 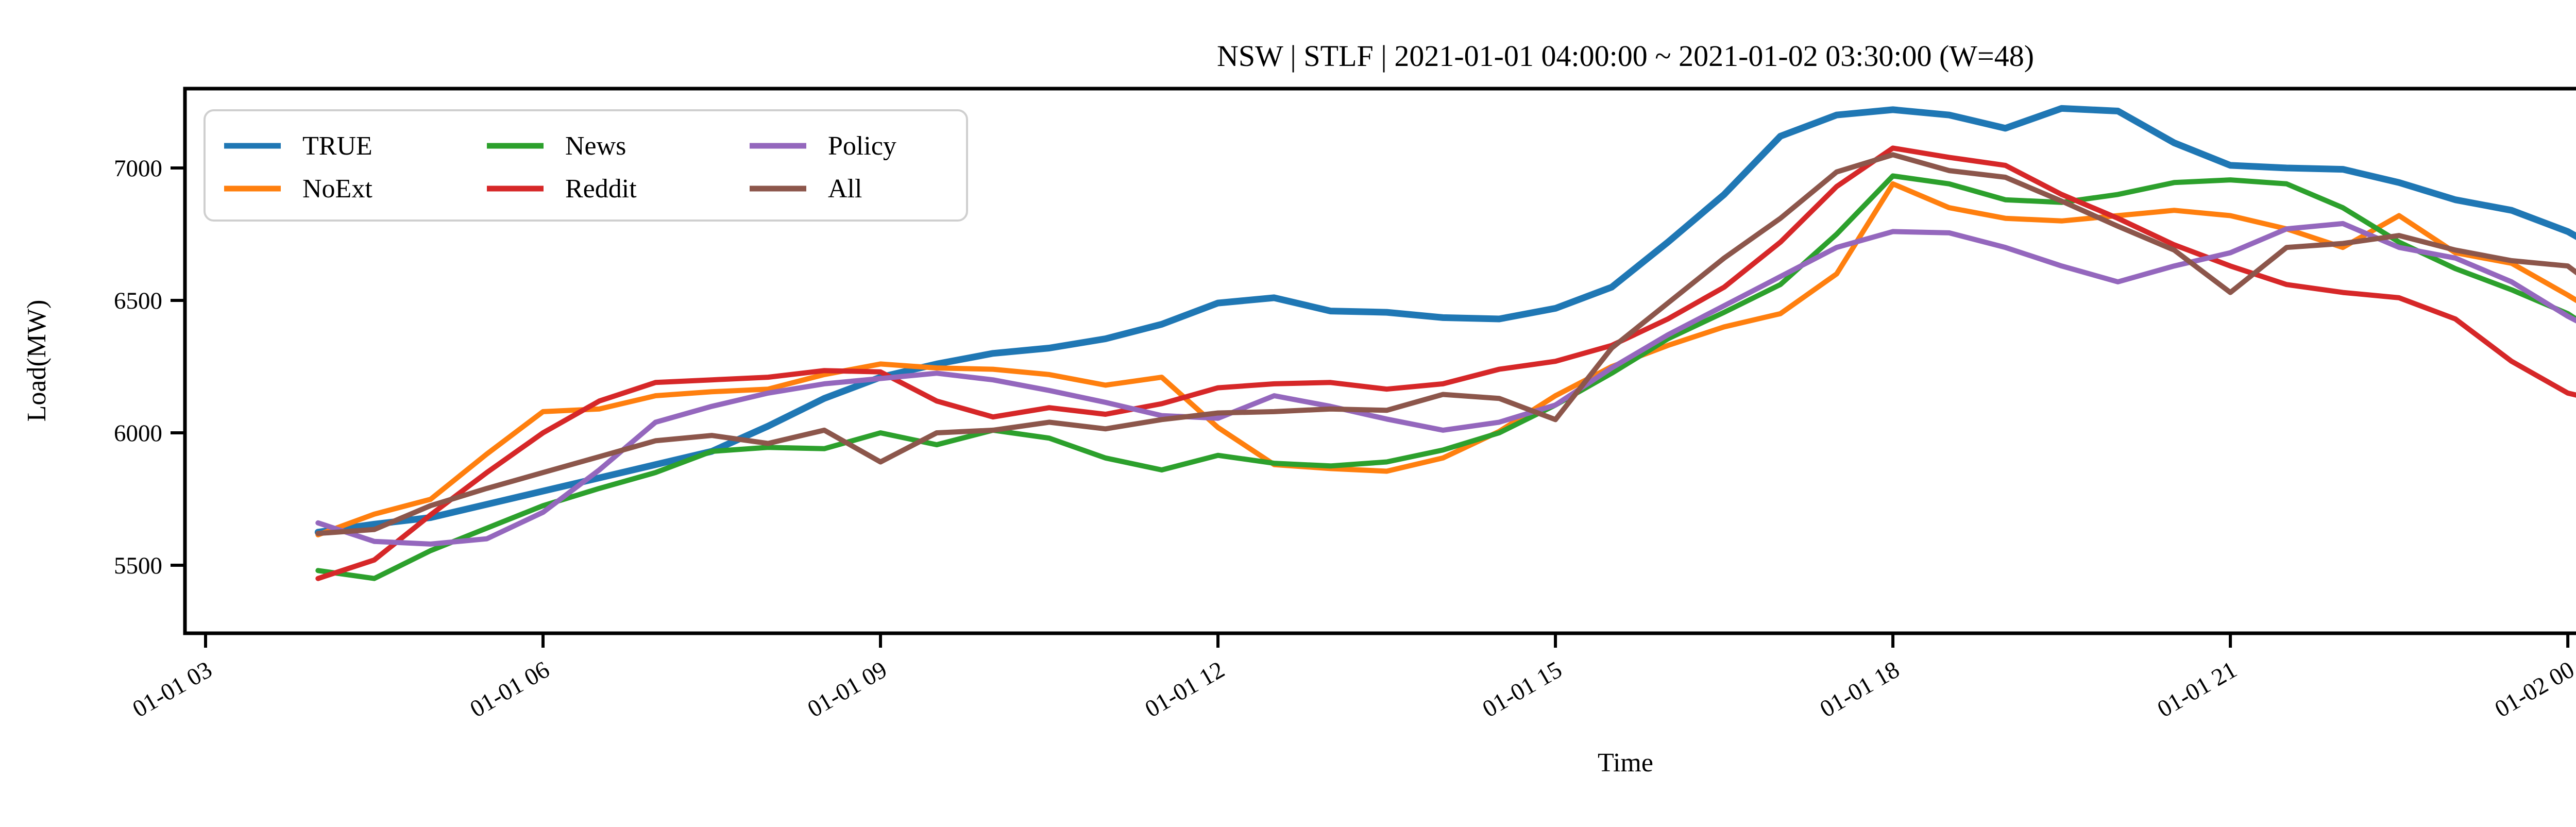 I want to click on x-tick-label-group: 01-01 15, so click(x=1522, y=689).